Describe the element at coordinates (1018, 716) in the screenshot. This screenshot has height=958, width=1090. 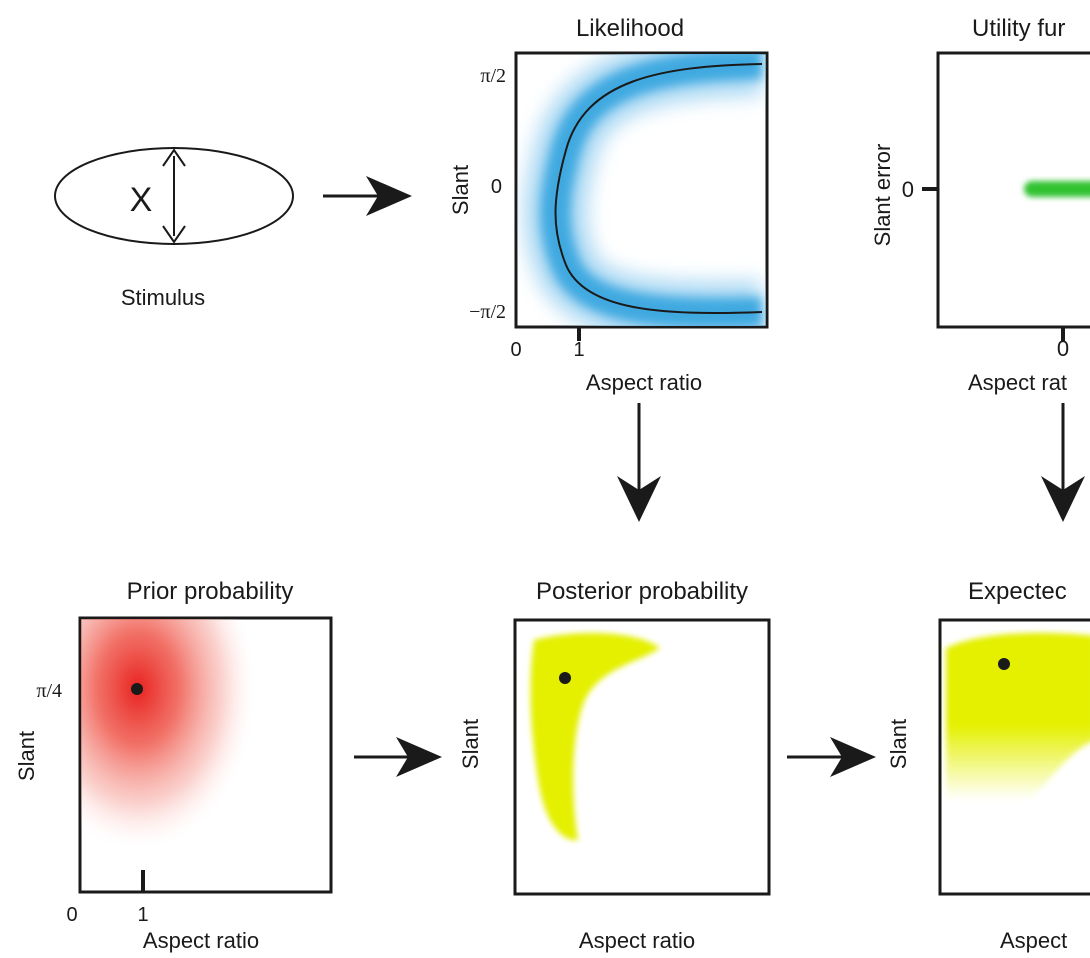
I see `expected-distribution` at that location.